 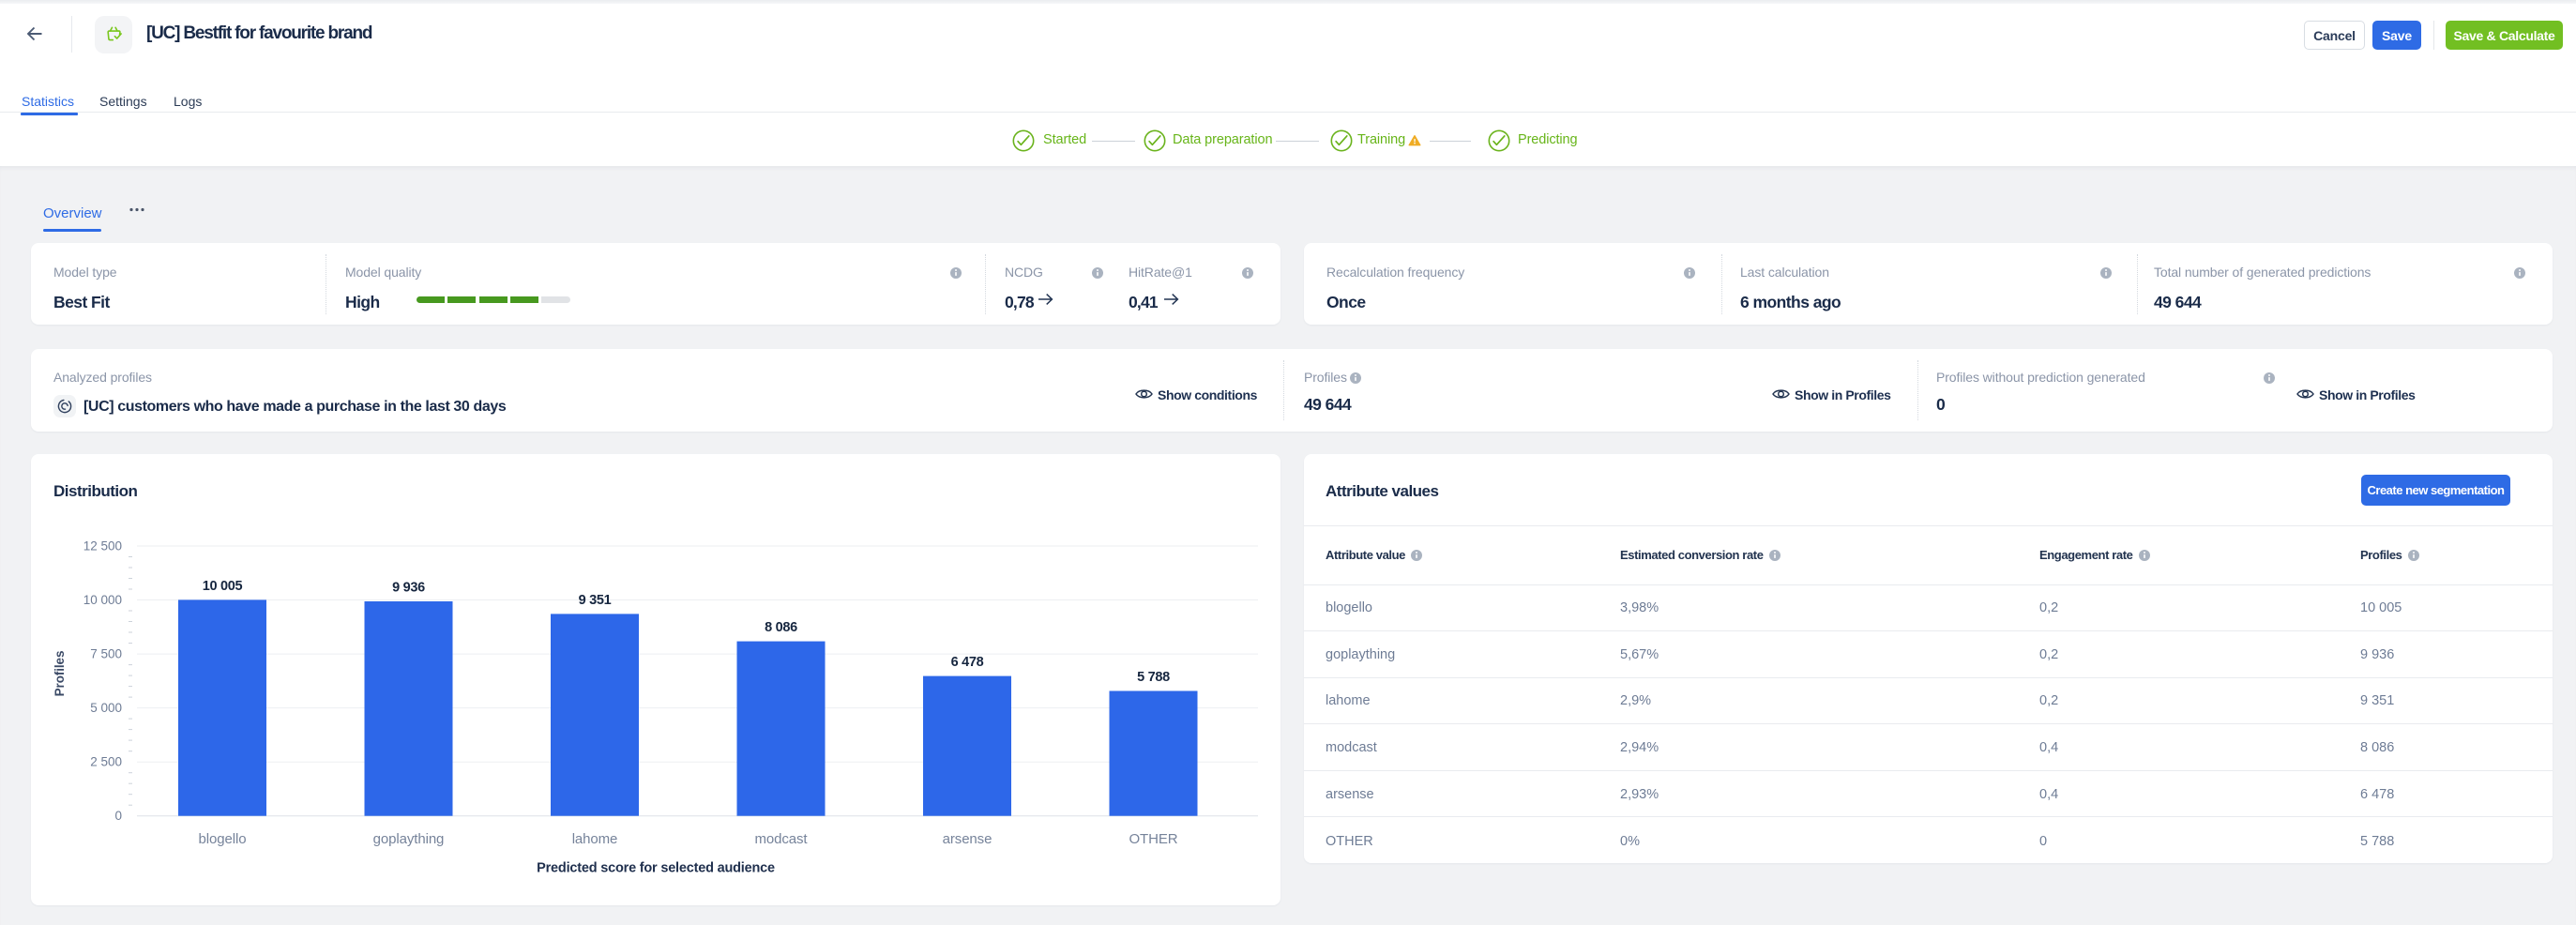 What do you see at coordinates (967, 662) in the screenshot?
I see `svg-text: 6 478` at bounding box center [967, 662].